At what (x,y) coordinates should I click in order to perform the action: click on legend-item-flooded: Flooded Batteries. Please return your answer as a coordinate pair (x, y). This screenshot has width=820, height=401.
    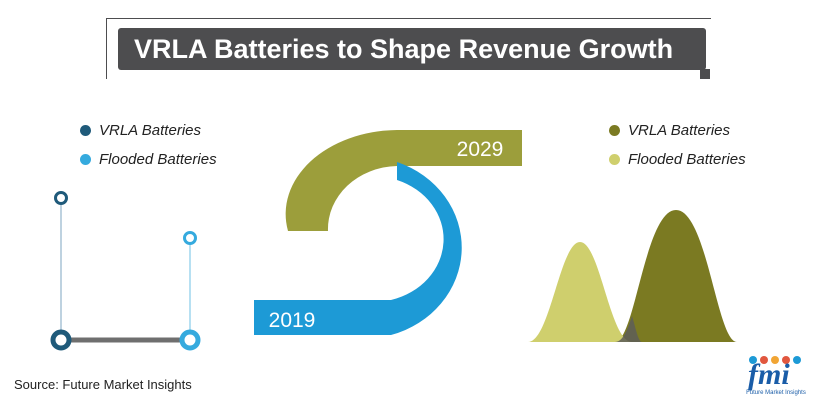
    Looking at the image, I should click on (148, 159).